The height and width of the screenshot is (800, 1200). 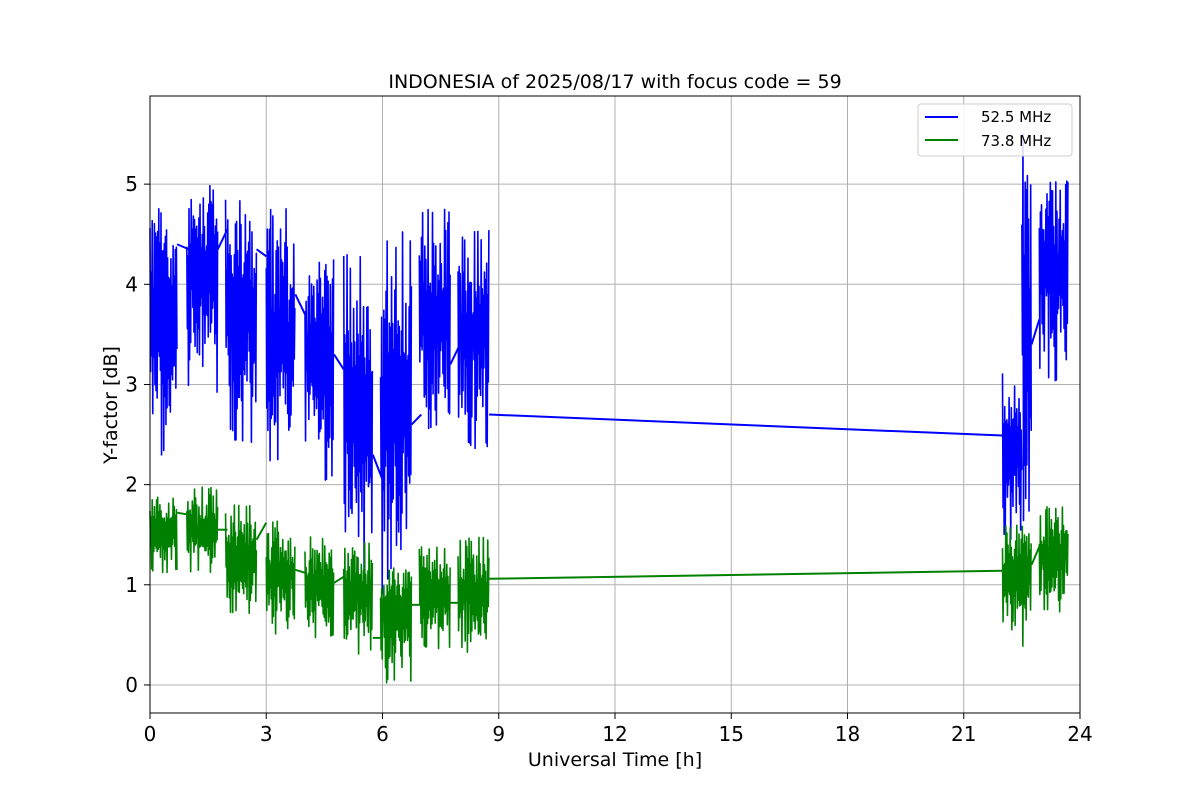 I want to click on legend-label-73-8: 73.8 MHz, so click(x=1016, y=141).